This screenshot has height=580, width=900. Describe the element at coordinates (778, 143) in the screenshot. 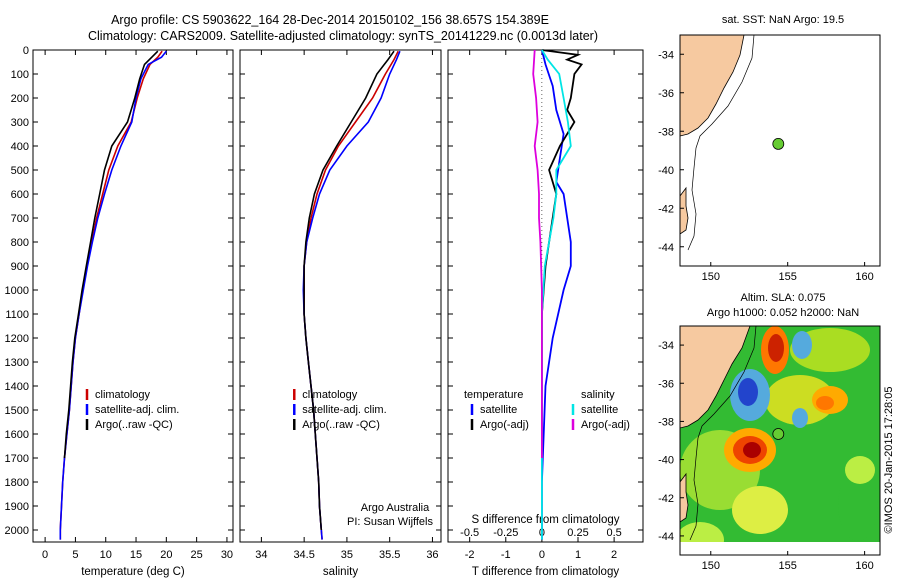

I see `argo-location-marker` at that location.